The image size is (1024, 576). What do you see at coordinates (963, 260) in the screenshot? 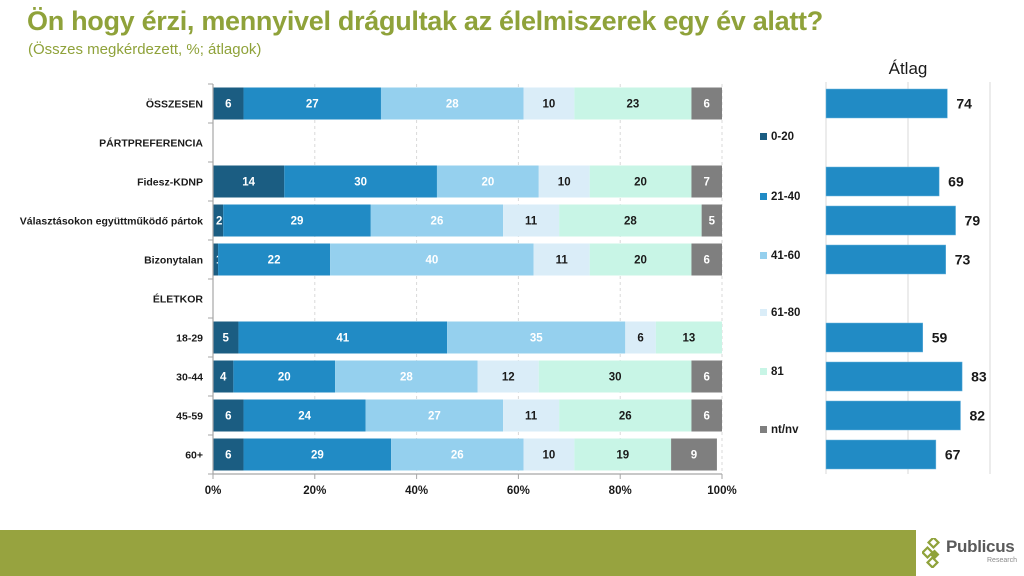
I see `average-value-label: 73` at bounding box center [963, 260].